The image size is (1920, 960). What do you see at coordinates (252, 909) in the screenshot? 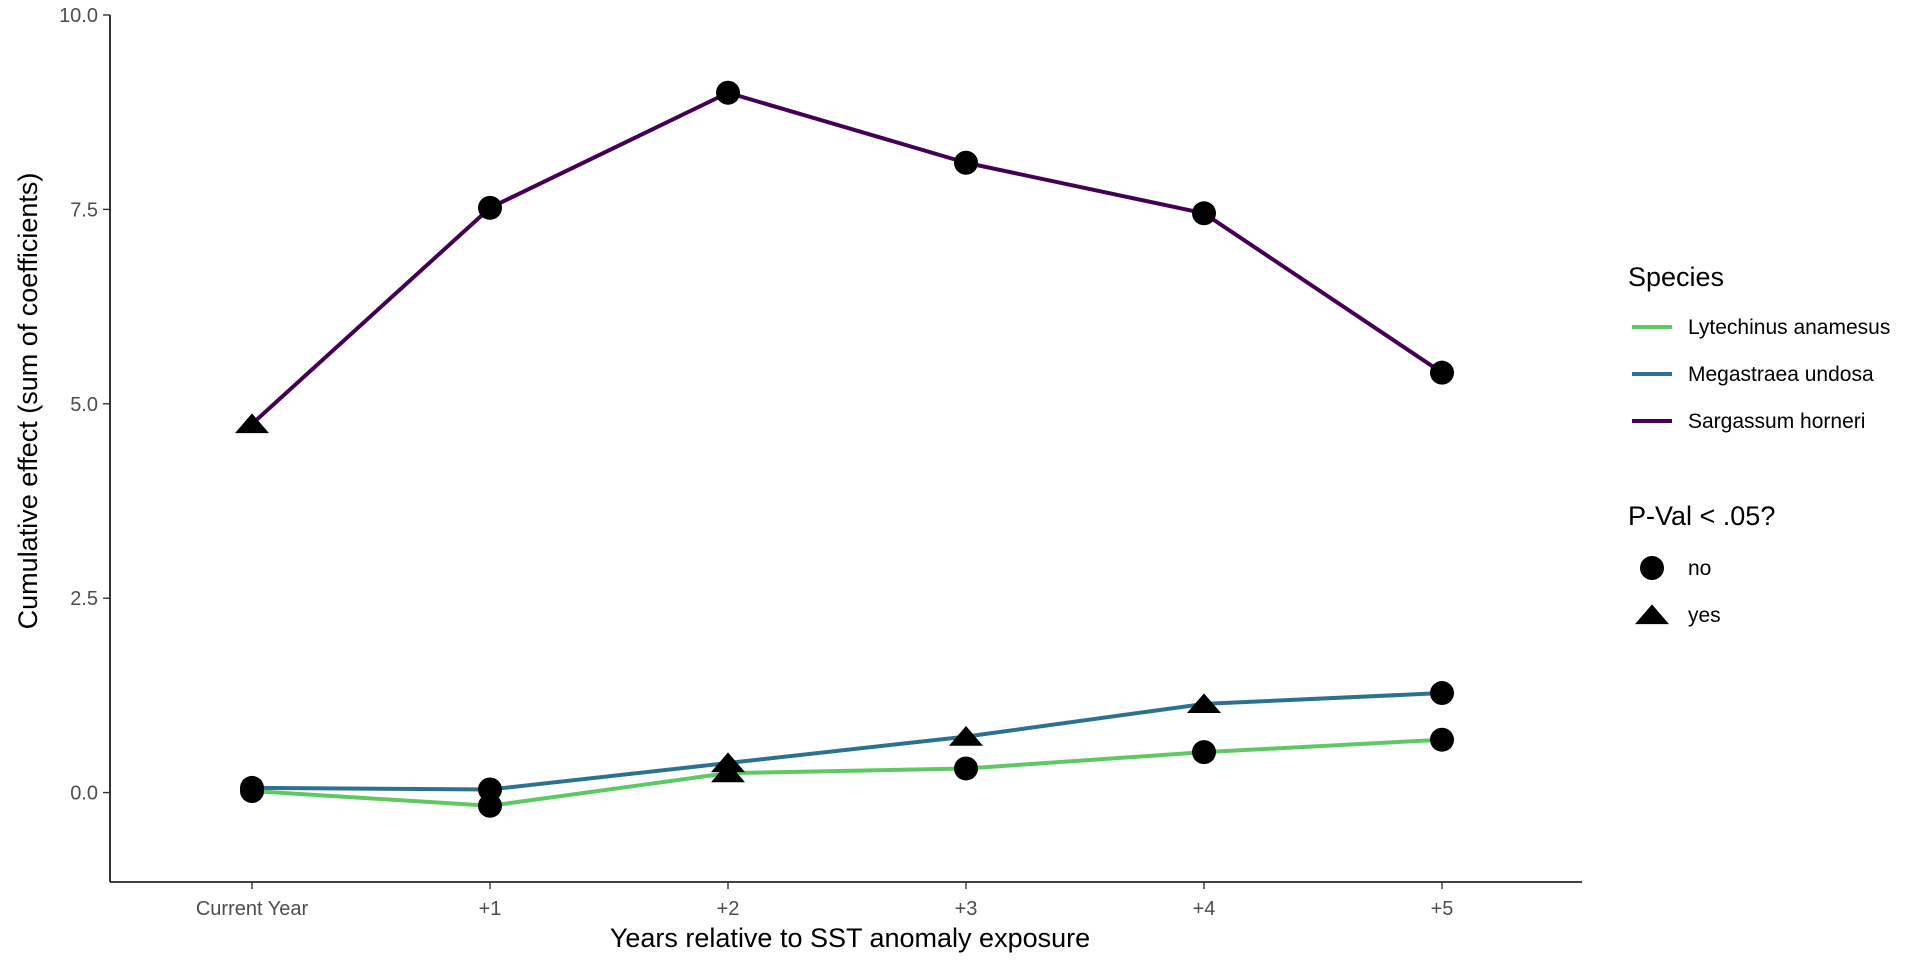
I see `x-tick-label: Current Year` at bounding box center [252, 909].